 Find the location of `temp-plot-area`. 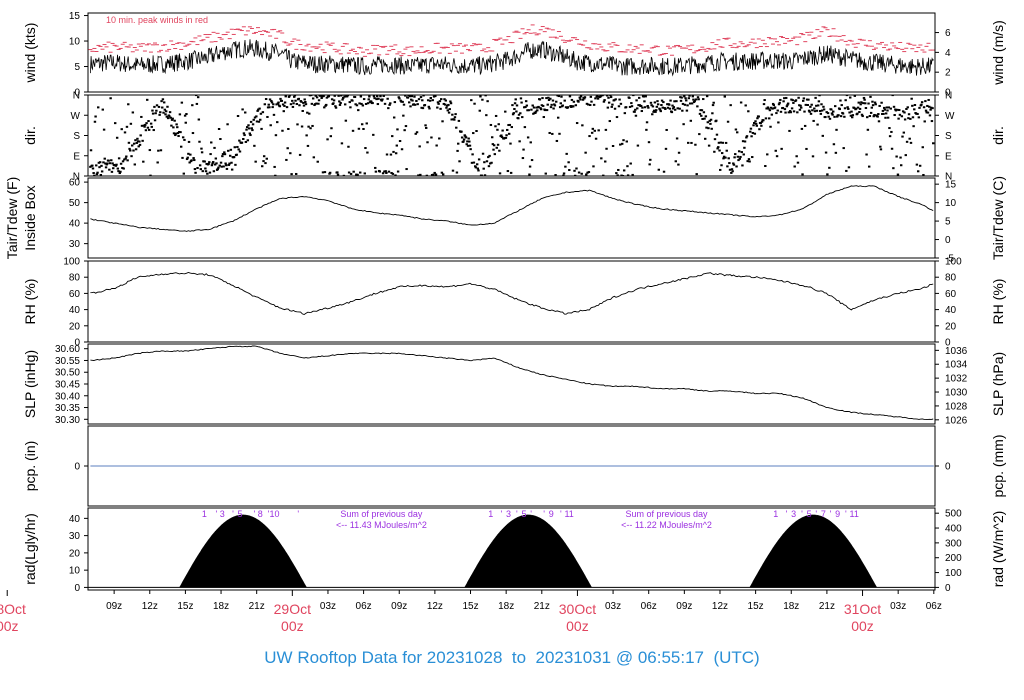

temp-plot-area is located at coordinates (512, 208).